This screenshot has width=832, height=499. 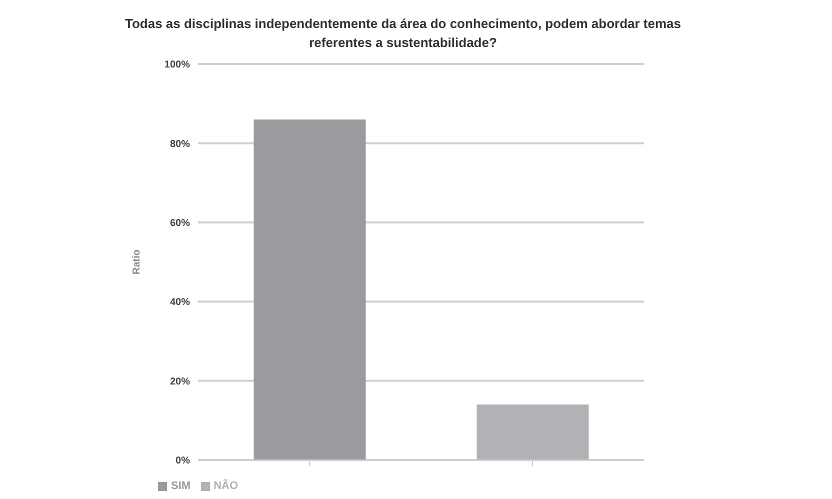 I want to click on chart-title: Todas as disciplinas independentemente da área do conhecimento, podem abordar temas referentes a sustentabilidade?, so click(x=403, y=33).